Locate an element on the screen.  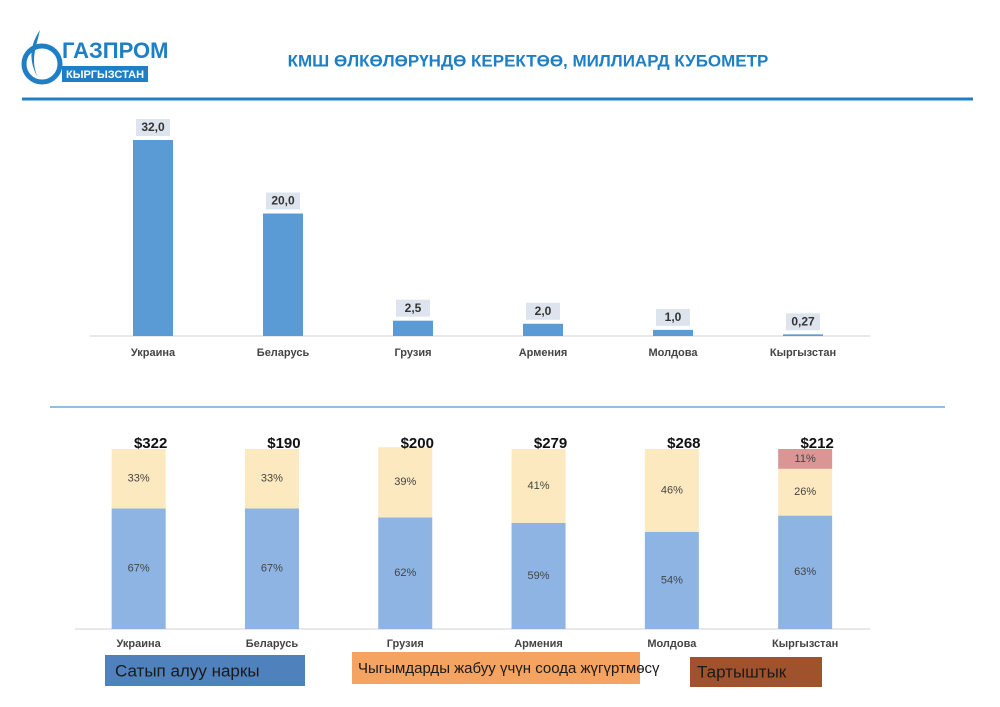
value-label: 41% is located at coordinates (539, 486).